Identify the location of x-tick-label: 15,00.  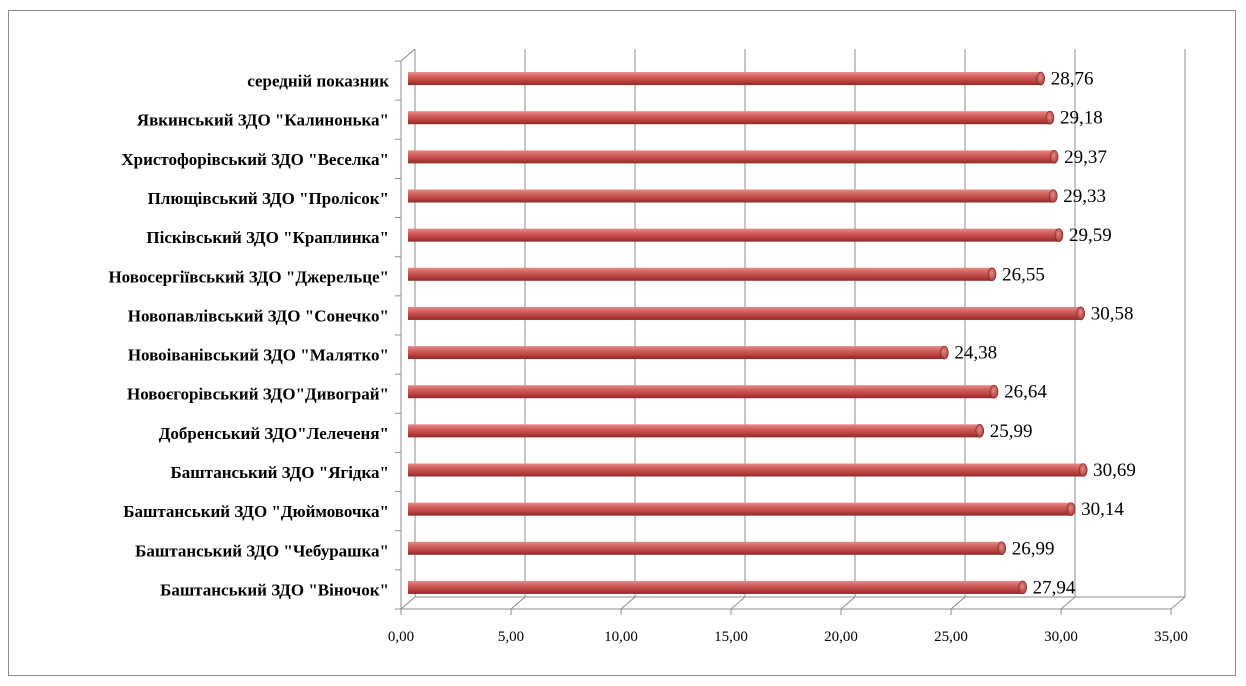
(731, 637).